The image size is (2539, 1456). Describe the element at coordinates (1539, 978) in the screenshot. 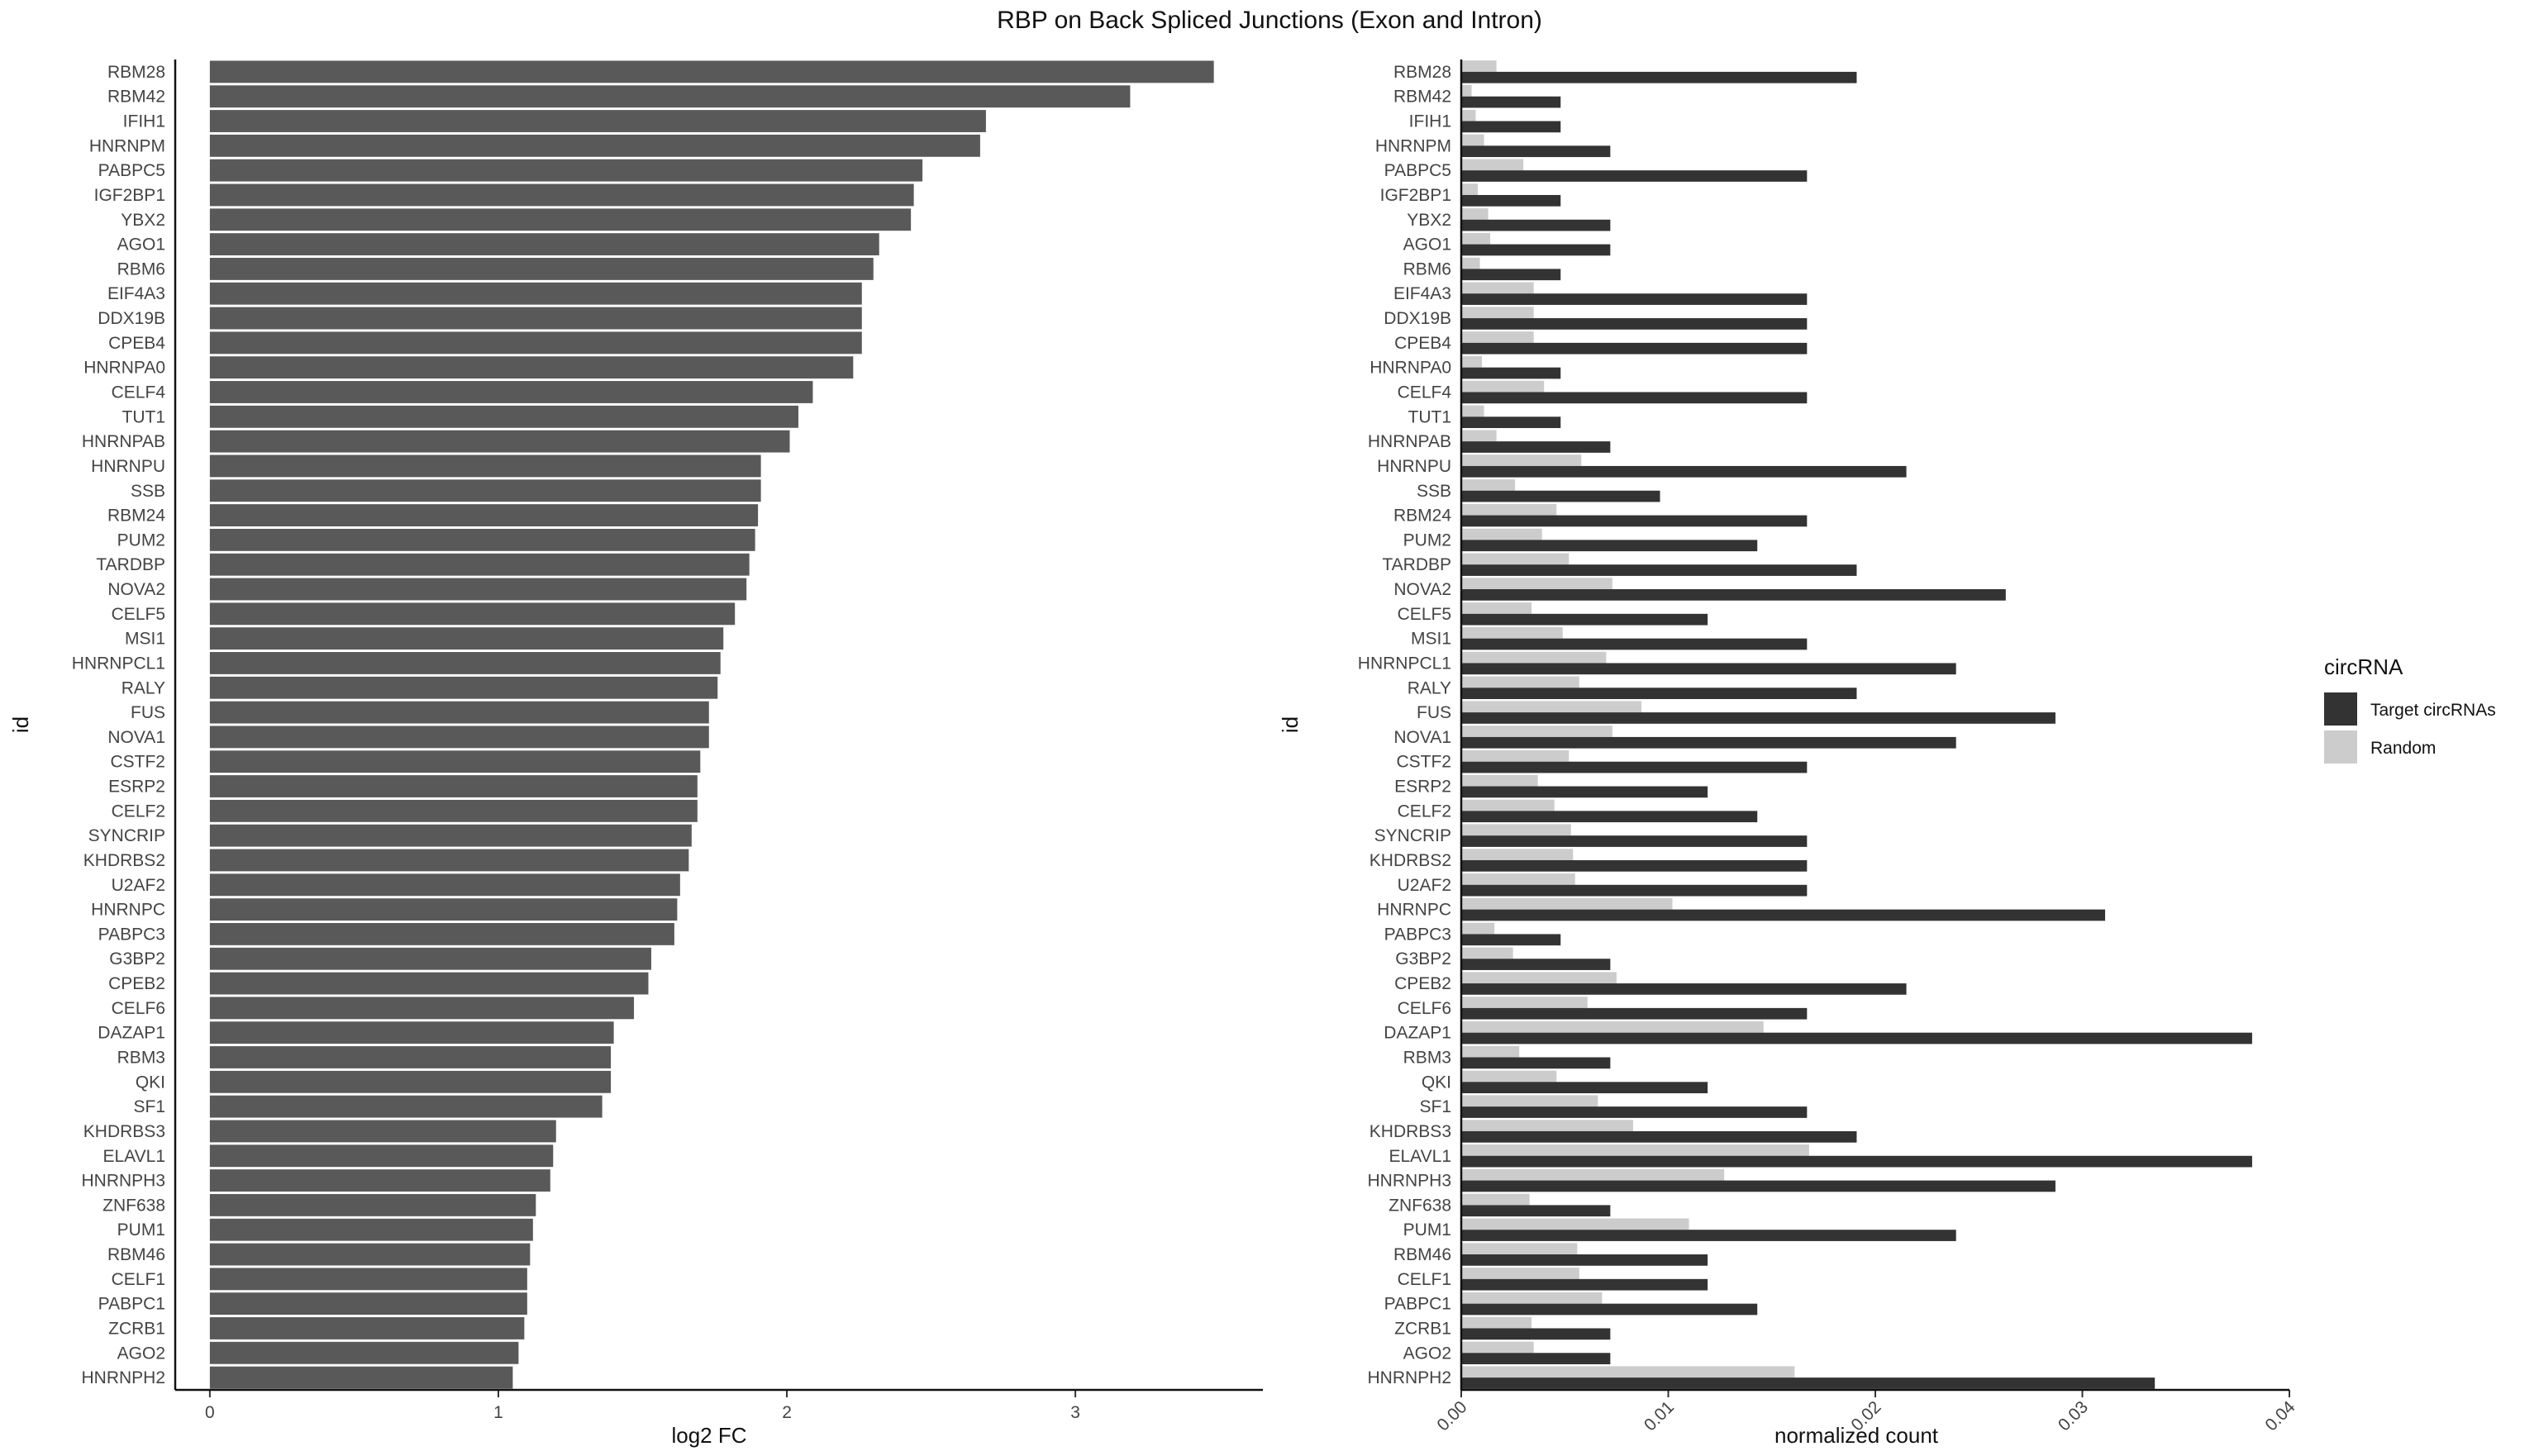

I see `right-bar-random-cpeb2` at that location.